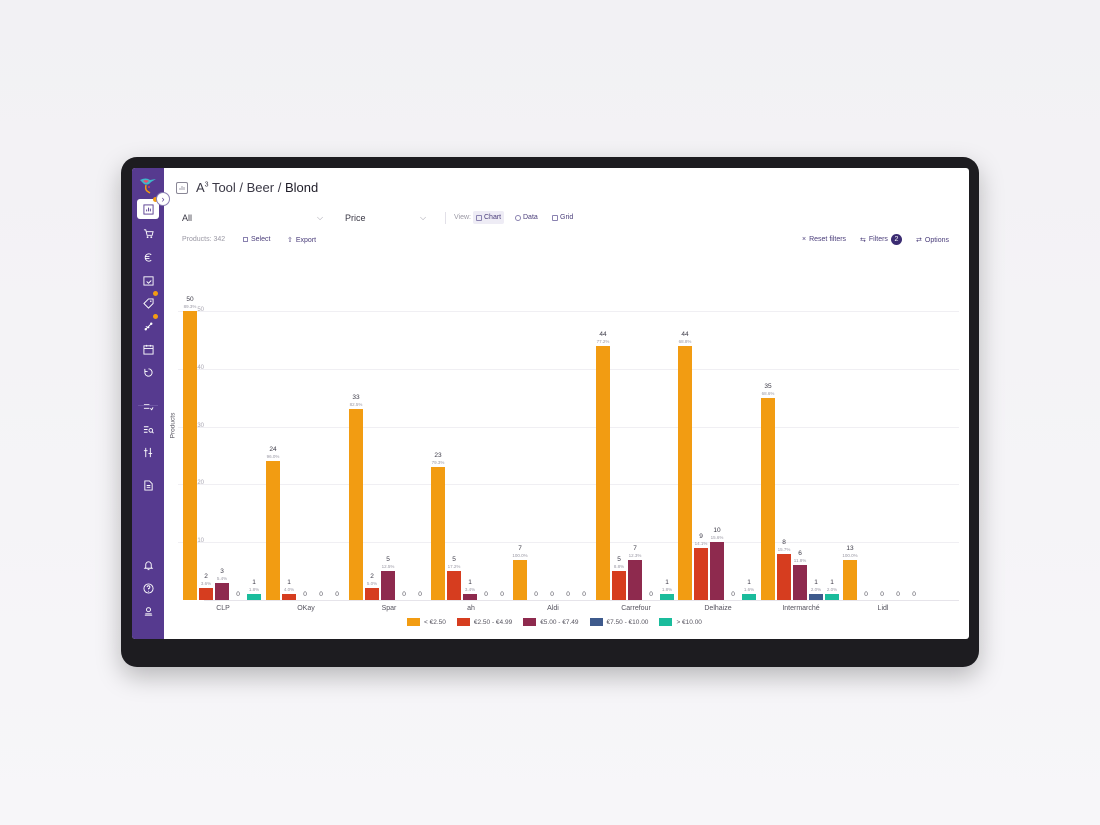 The height and width of the screenshot is (825, 1100). What do you see at coordinates (551, 622) in the screenshot?
I see `legend-item: €5.00 - €7.49` at bounding box center [551, 622].